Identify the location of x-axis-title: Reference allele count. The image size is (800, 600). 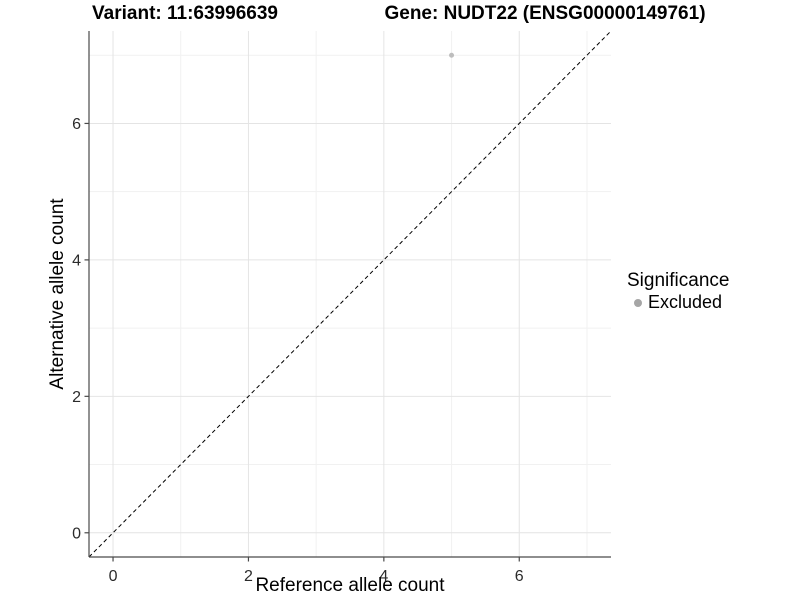
(350, 585).